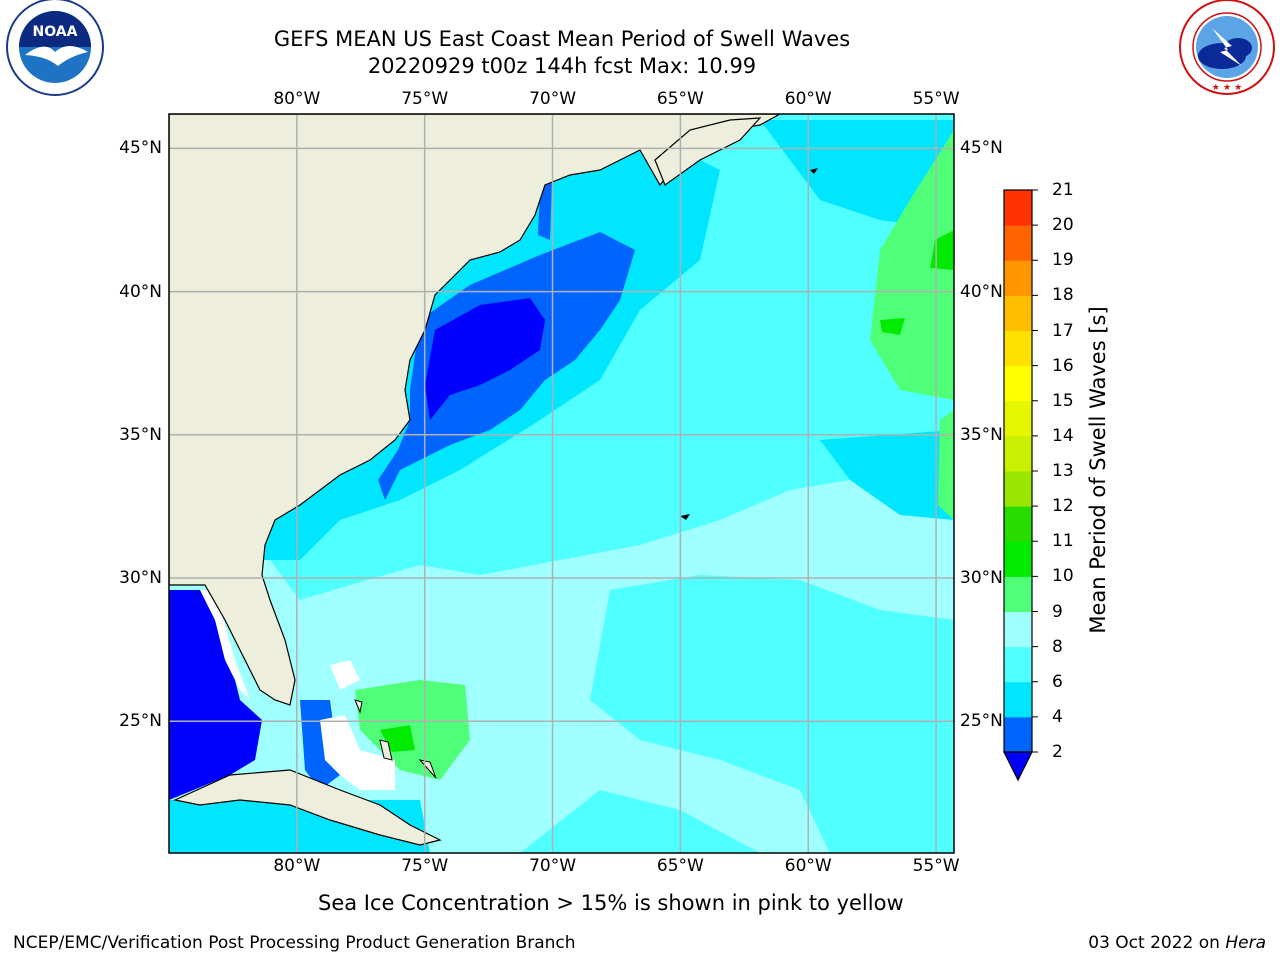 The height and width of the screenshot is (960, 1280). I want to click on colorbar-tick-label: 15, so click(1063, 400).